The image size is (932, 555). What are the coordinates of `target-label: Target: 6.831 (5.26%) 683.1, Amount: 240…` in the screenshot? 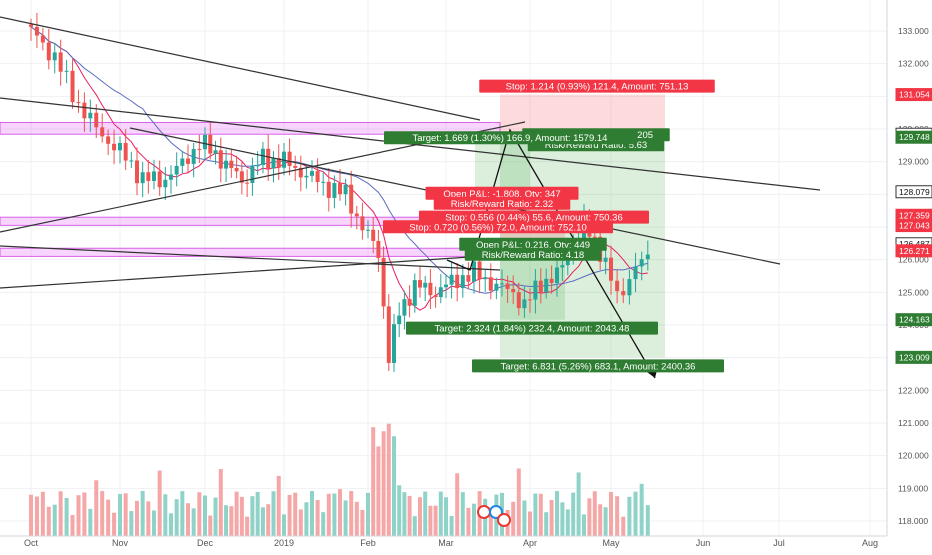 It's located at (598, 366).